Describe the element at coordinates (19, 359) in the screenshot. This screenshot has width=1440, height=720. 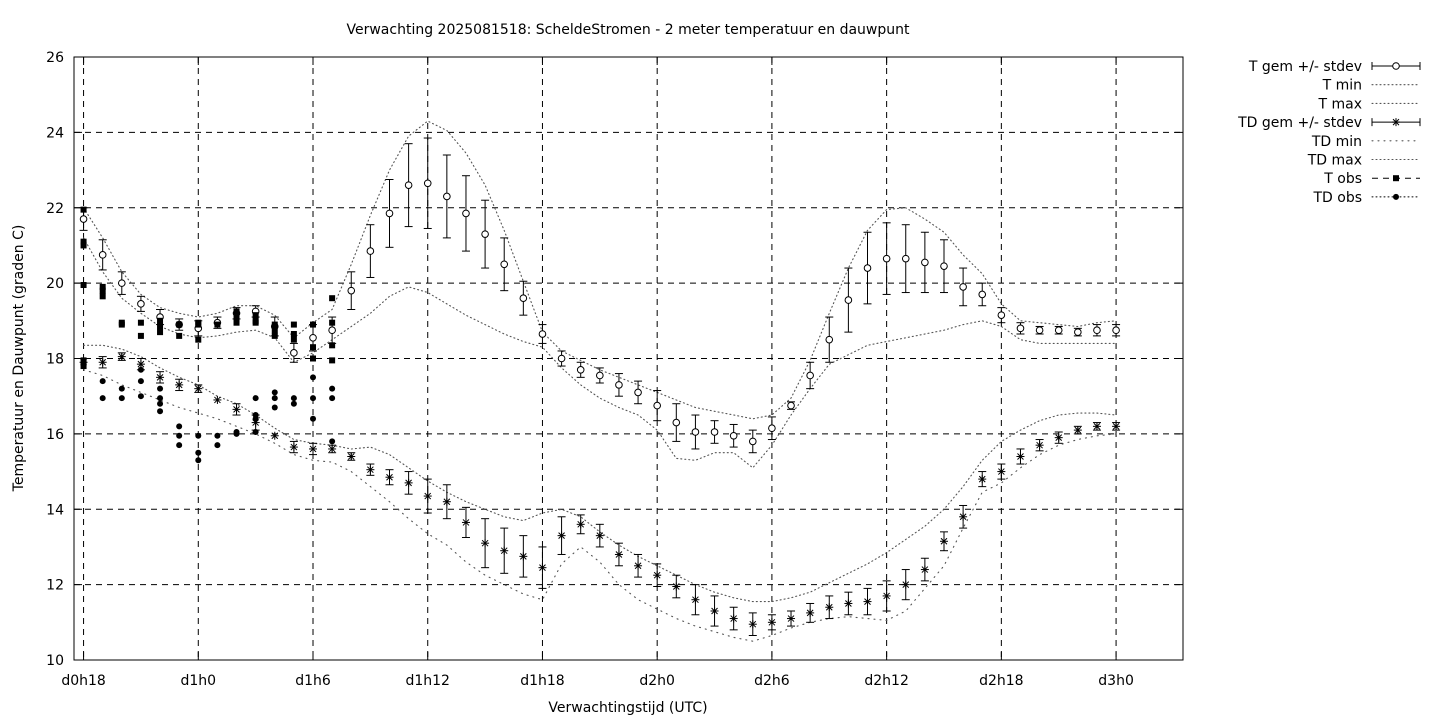
I see `y-axis-label: Temperatuur en Dauwpunt (graden C)` at that location.